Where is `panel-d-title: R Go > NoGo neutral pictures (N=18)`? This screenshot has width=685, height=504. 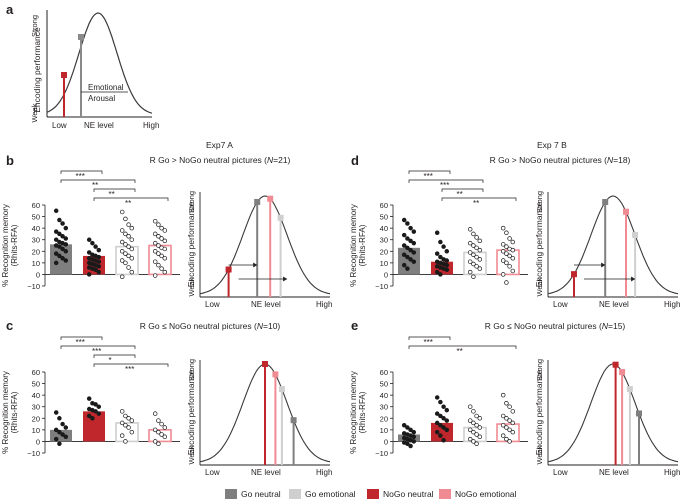 panel-d-title: R Go > NoGo neutral pictures (N=18) is located at coordinates (560, 160).